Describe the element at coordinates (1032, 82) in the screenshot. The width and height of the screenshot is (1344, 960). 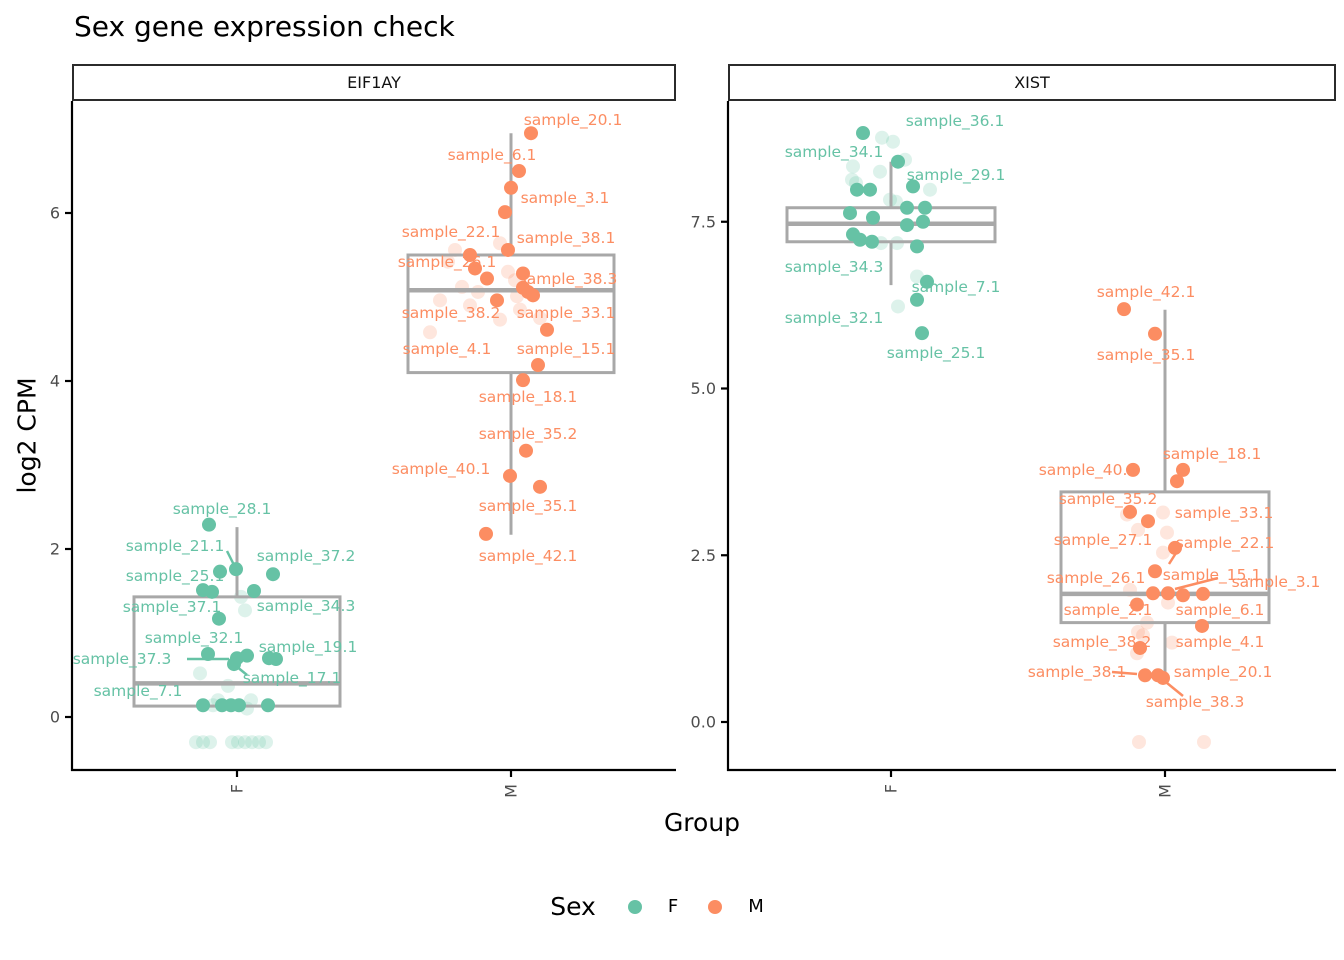
I see `facet-strip-xist: XIST` at that location.